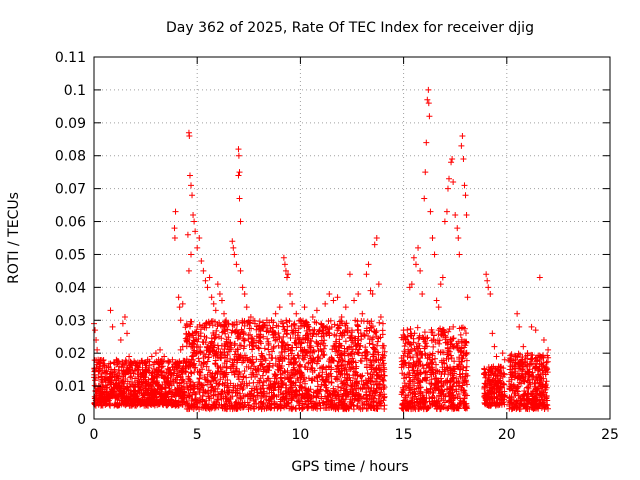 This screenshot has height=480, width=640. I want to click on y-axis-label: ROTI / TECUs, so click(14, 238).